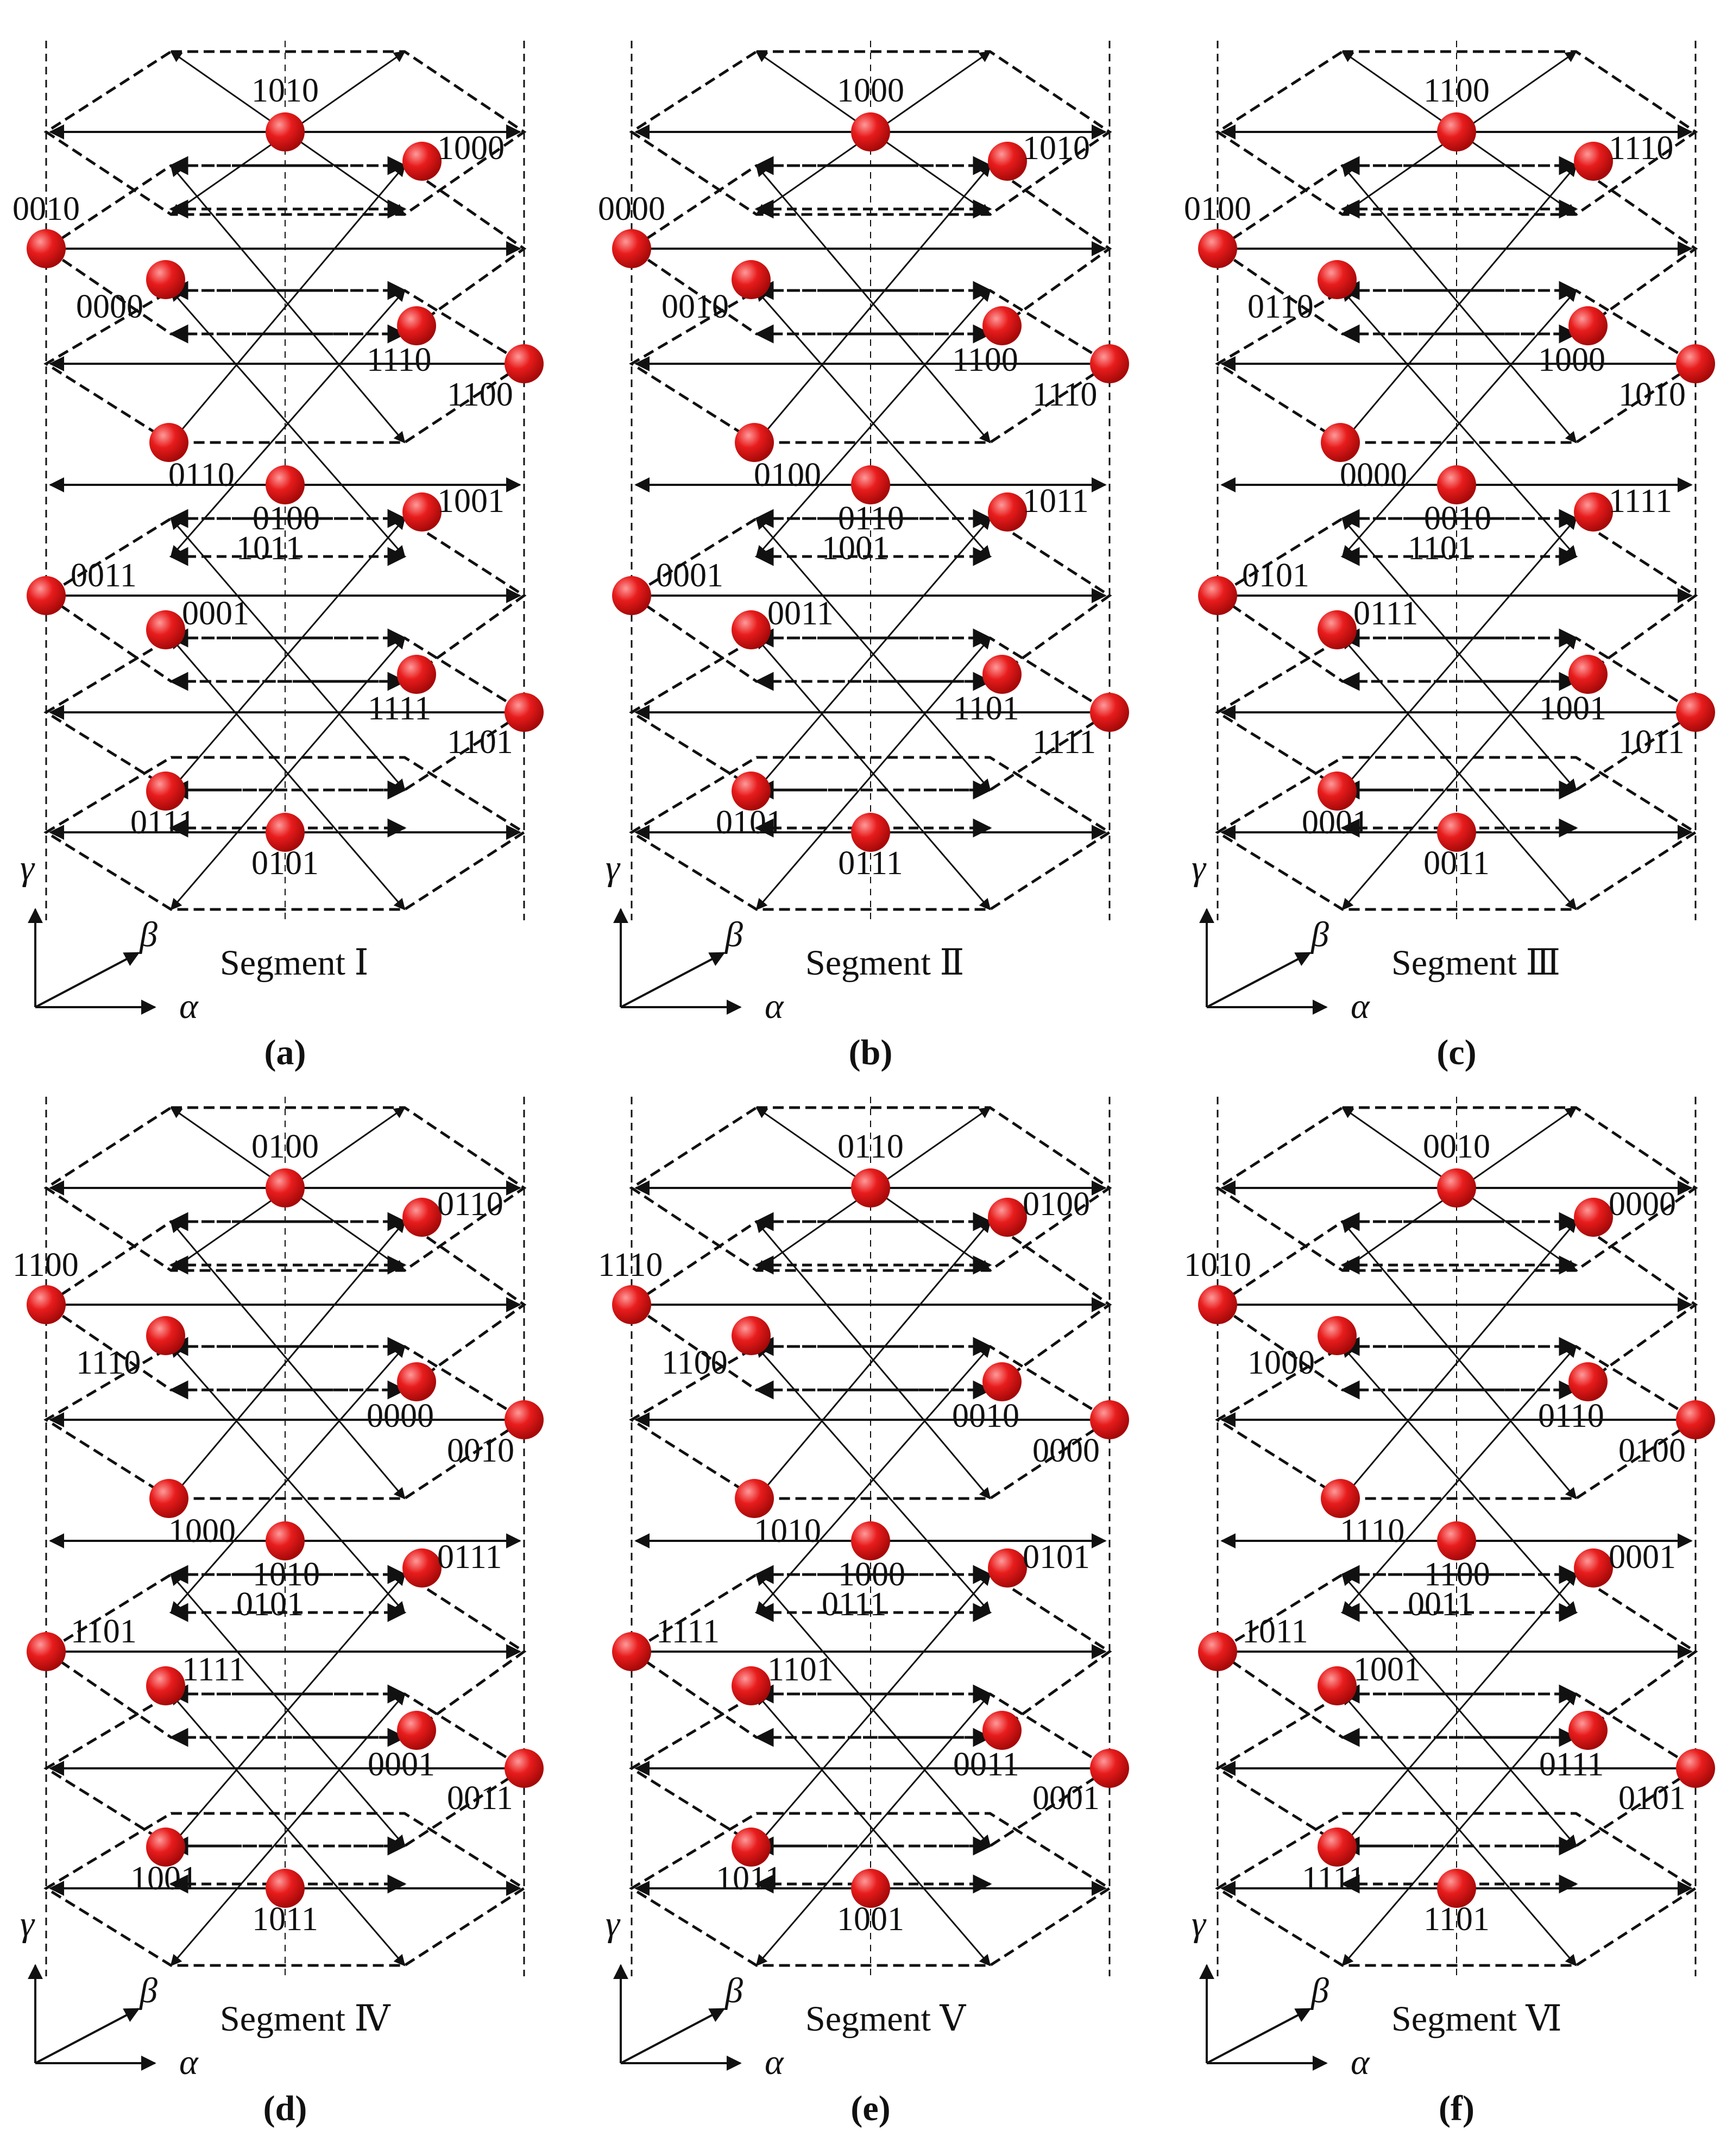 This screenshot has width=1733, height=2156. Describe the element at coordinates (1476, 2019) in the screenshot. I see `segment-label: Segment Ⅵ` at that location.